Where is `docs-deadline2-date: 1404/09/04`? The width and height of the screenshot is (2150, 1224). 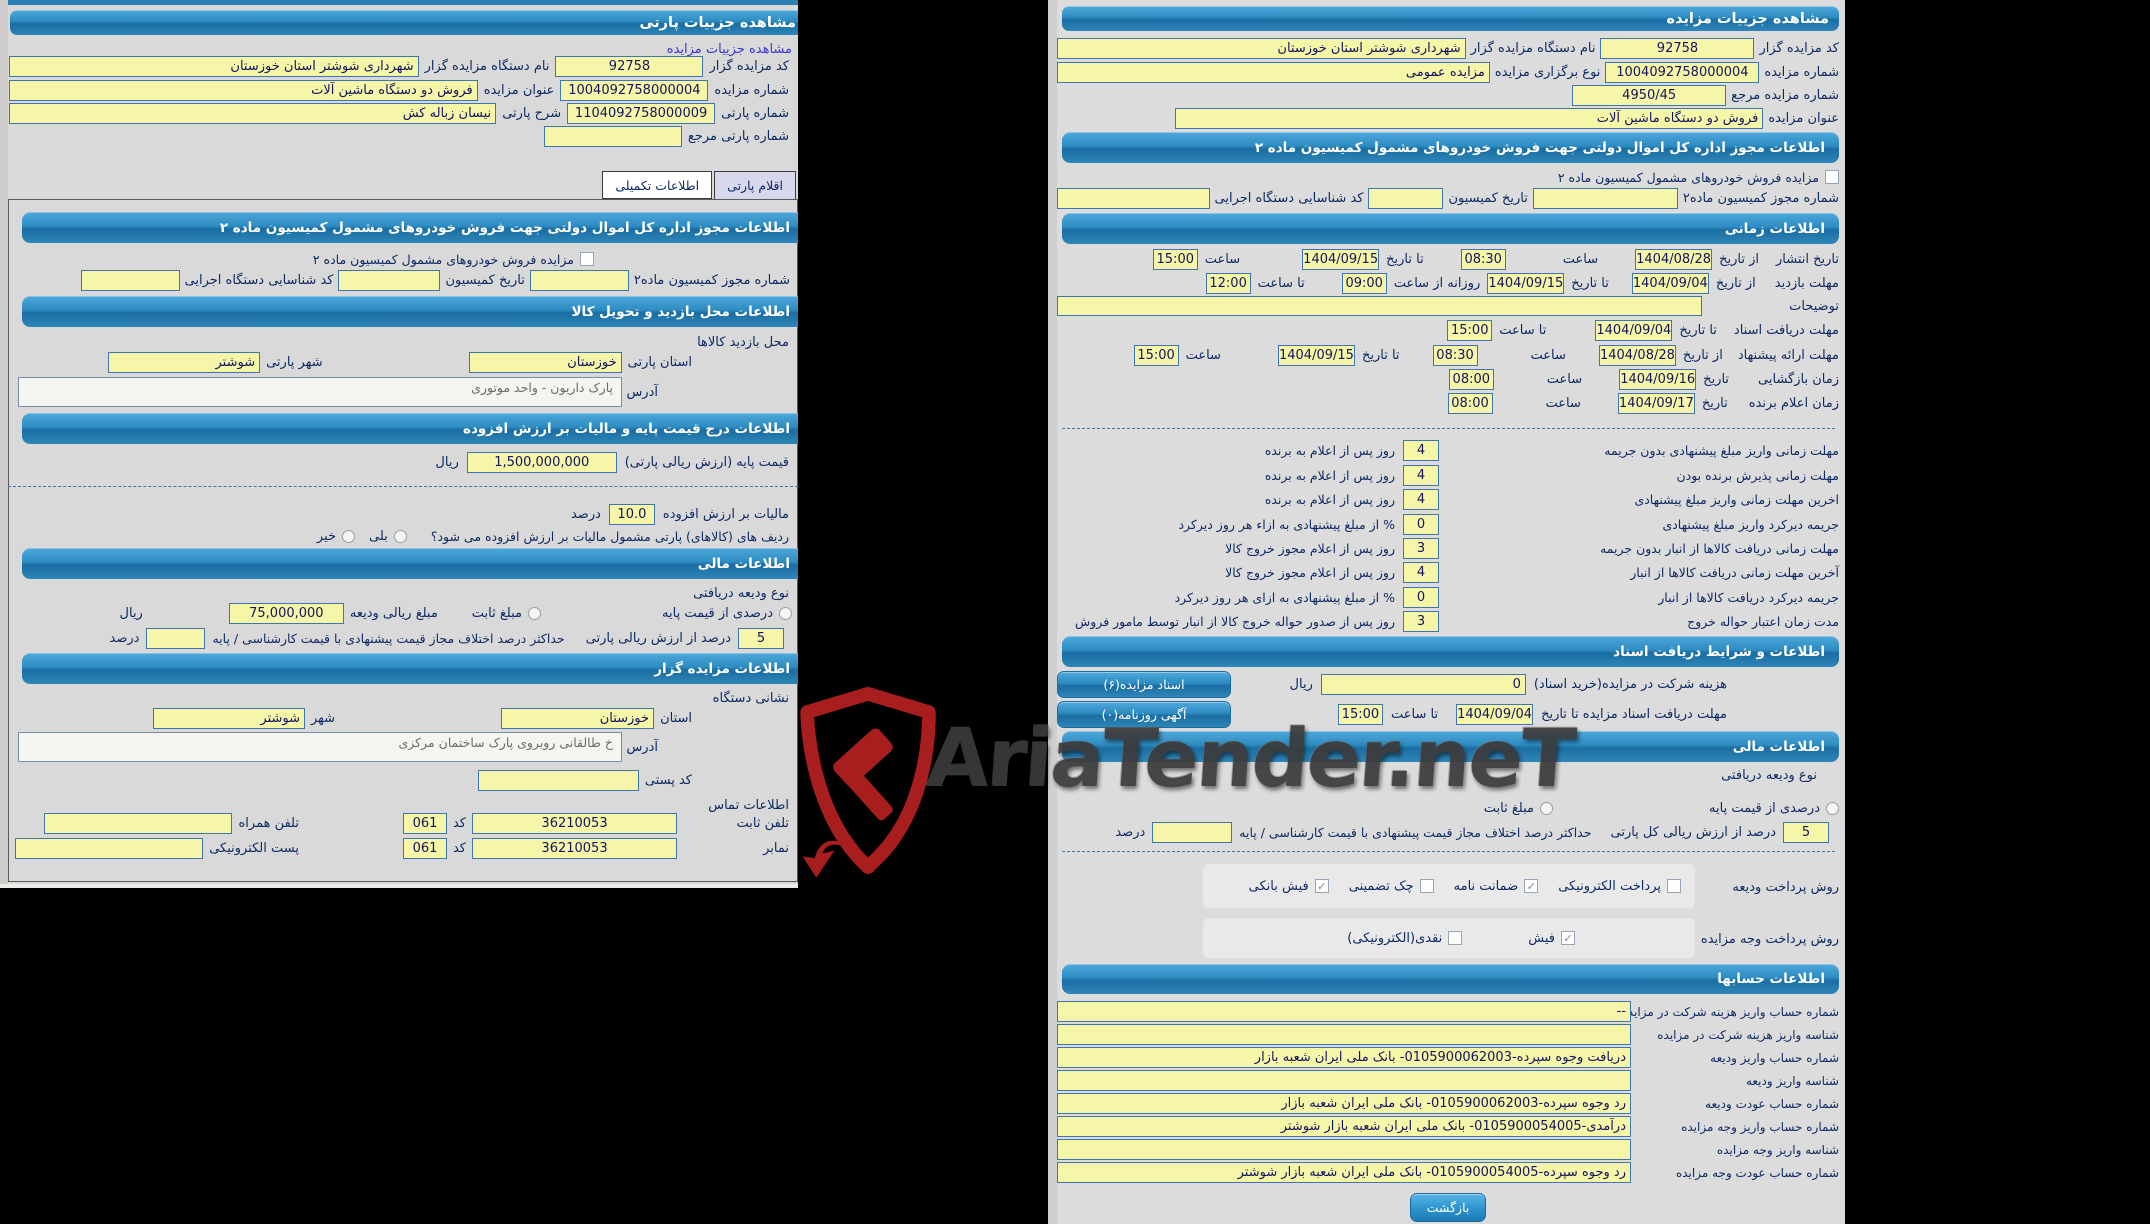 docs-deadline2-date: 1404/09/04 is located at coordinates (1495, 714).